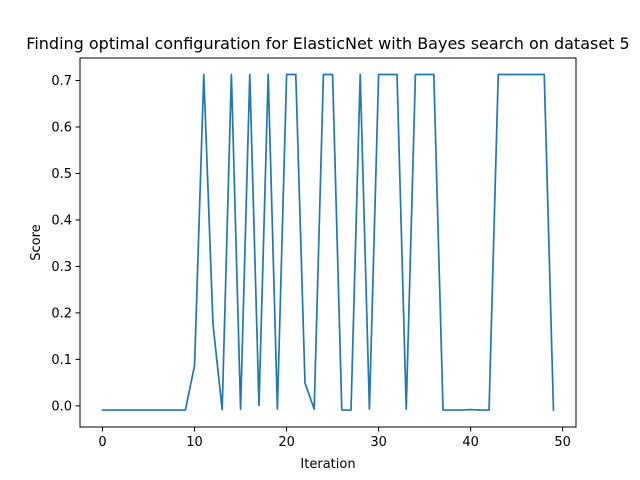  What do you see at coordinates (61, 220) in the screenshot?
I see `y-tick-label: 0.4` at bounding box center [61, 220].